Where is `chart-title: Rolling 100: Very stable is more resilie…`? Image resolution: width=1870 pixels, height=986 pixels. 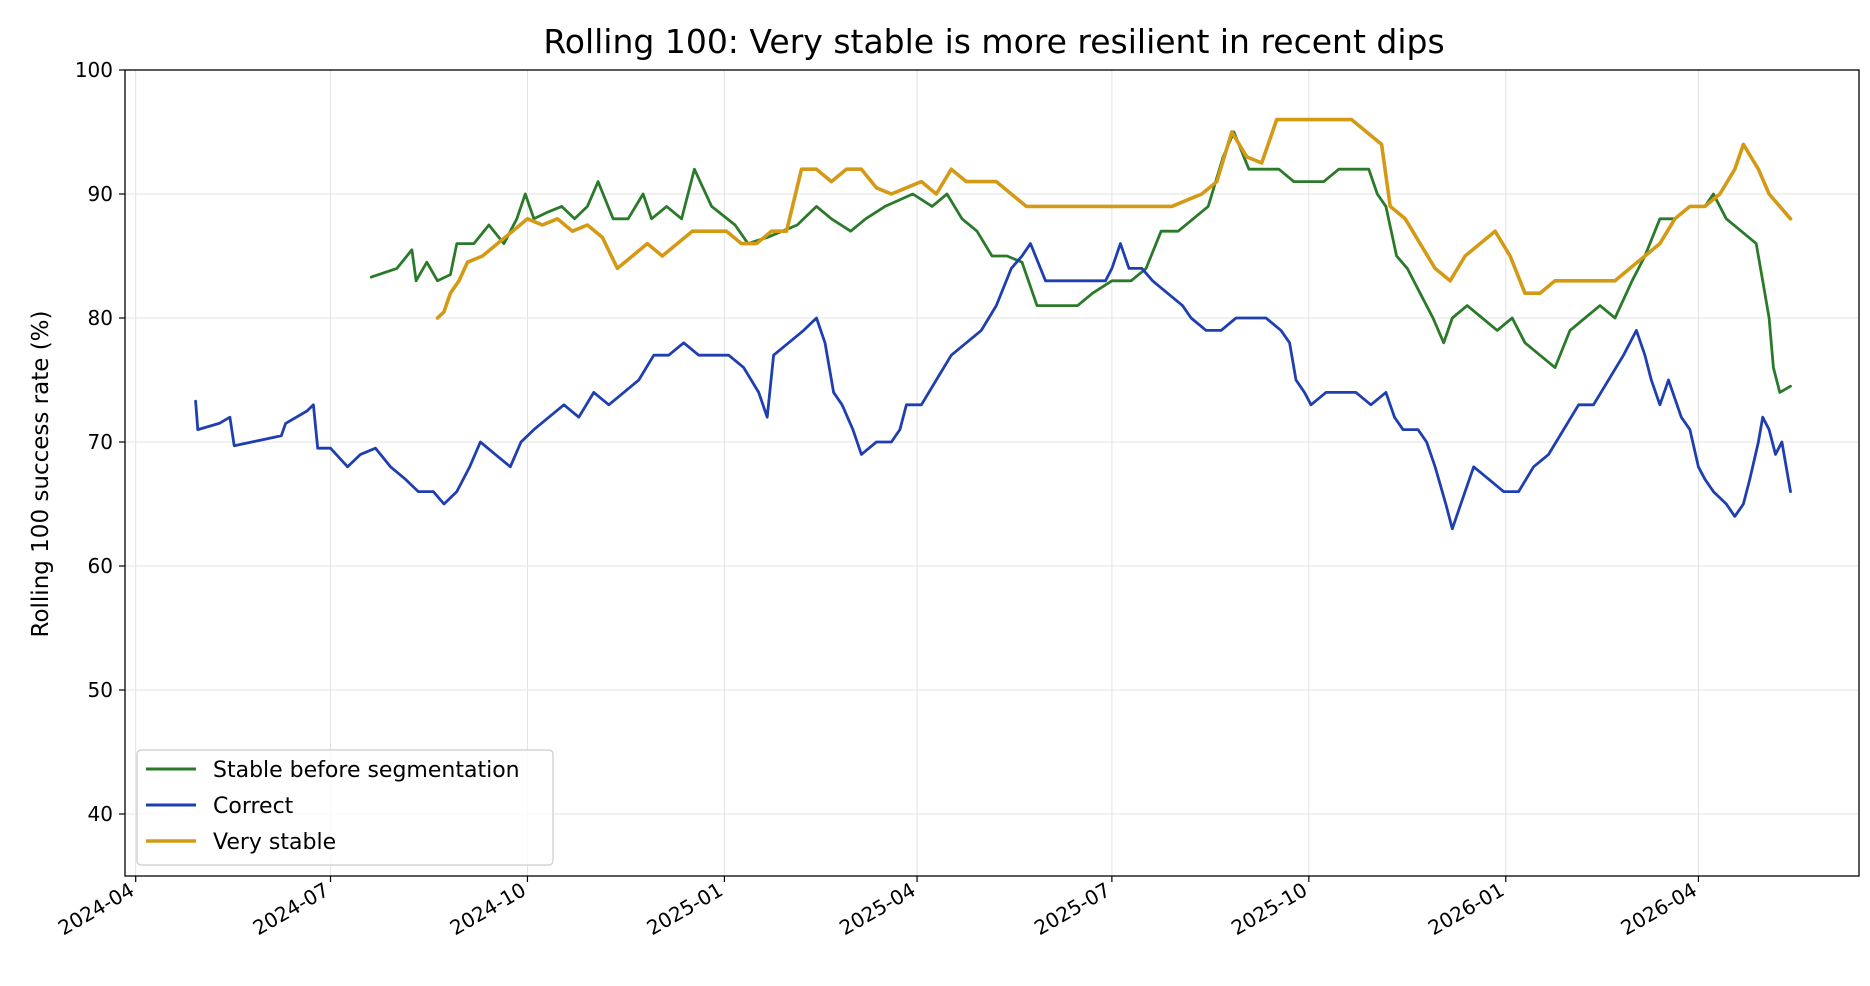
chart-title: Rolling 100: Very stable is more resilie… is located at coordinates (993, 41).